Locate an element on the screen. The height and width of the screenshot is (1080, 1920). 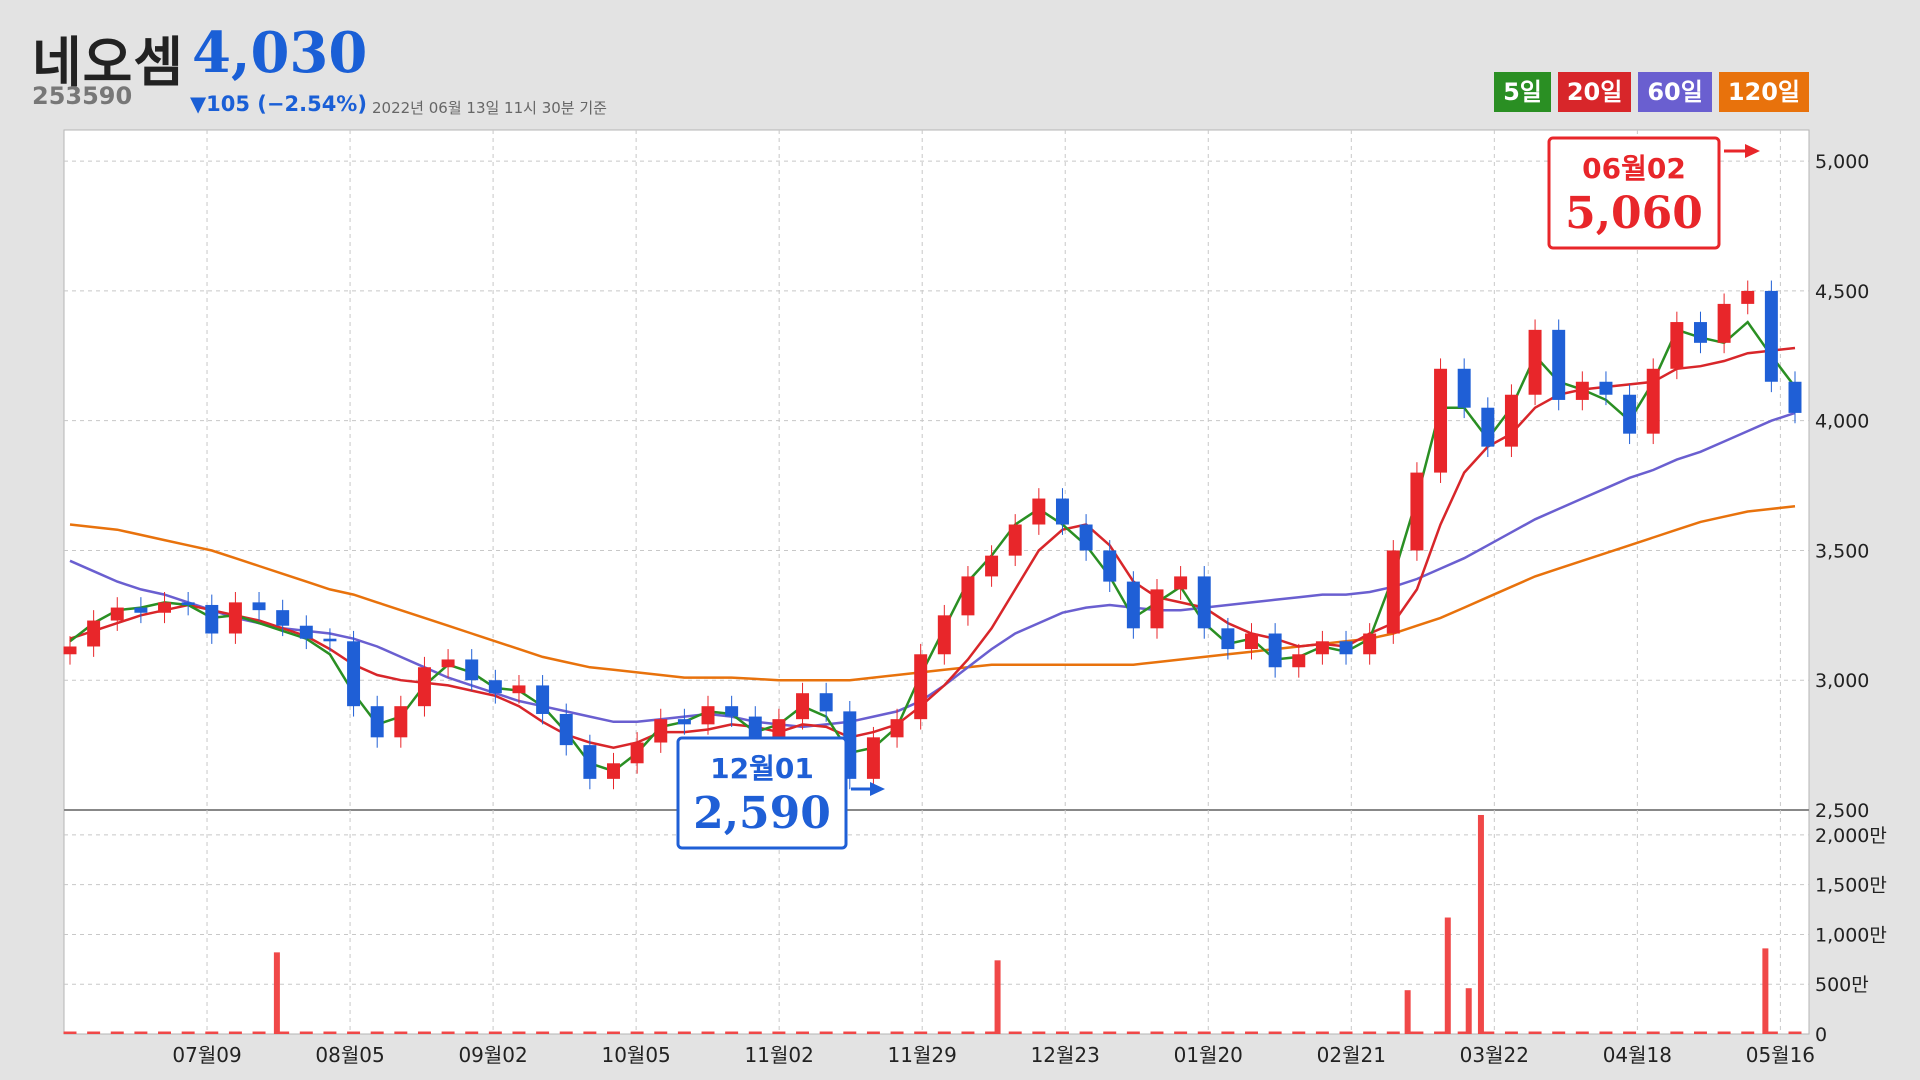
date-tick-label: 12월23 is located at coordinates (1065, 1055).